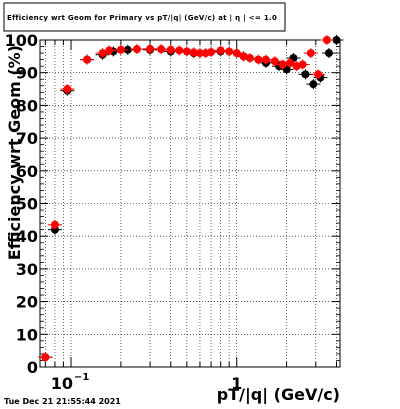 Image resolution: width=400 pixels, height=409 pixels. Describe the element at coordinates (27, 105) in the screenshot. I see `y-tick-label: 80` at that location.